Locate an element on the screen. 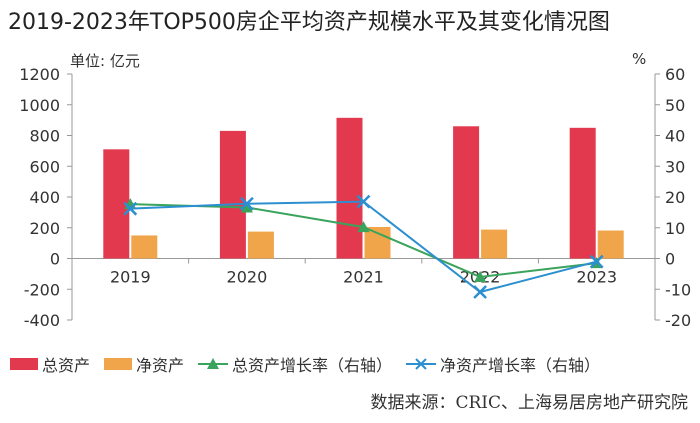 The height and width of the screenshot is (423, 700). right-tick-label: 50 is located at coordinates (675, 105).